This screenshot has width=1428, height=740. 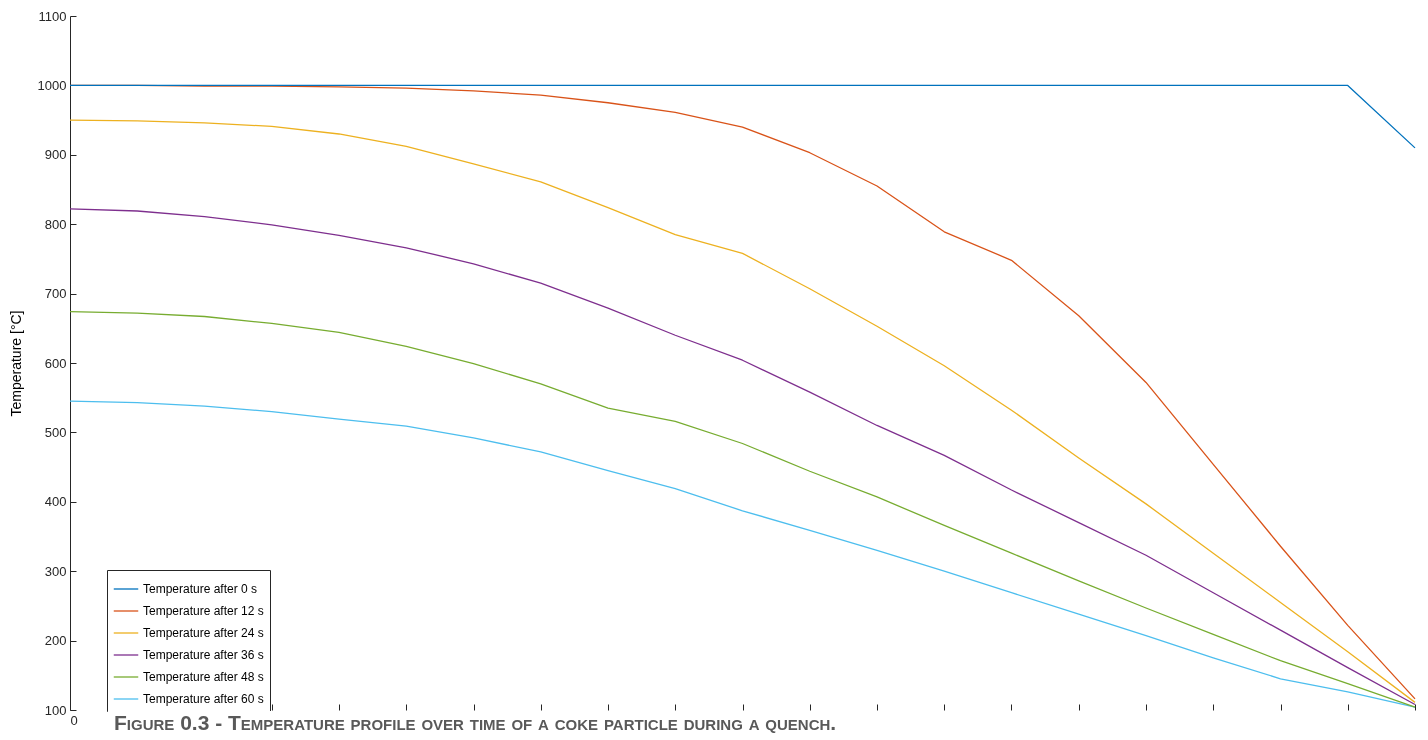 What do you see at coordinates (52, 16) in the screenshot?
I see `y-tick-label: 1100` at bounding box center [52, 16].